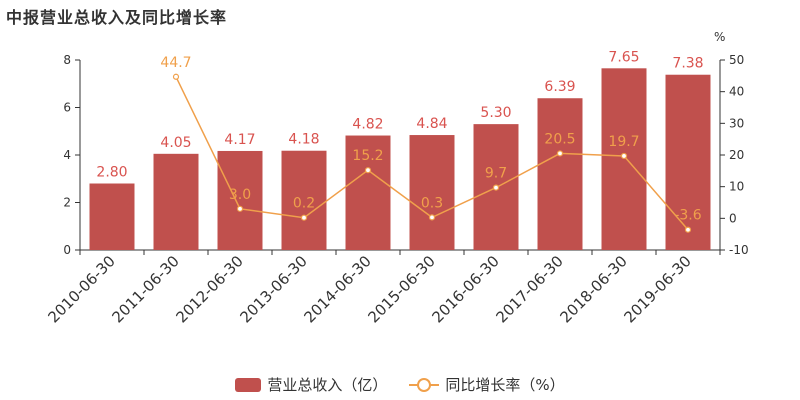 The height and width of the screenshot is (400, 800). I want to click on growth-data-label: 9.7, so click(496, 174).